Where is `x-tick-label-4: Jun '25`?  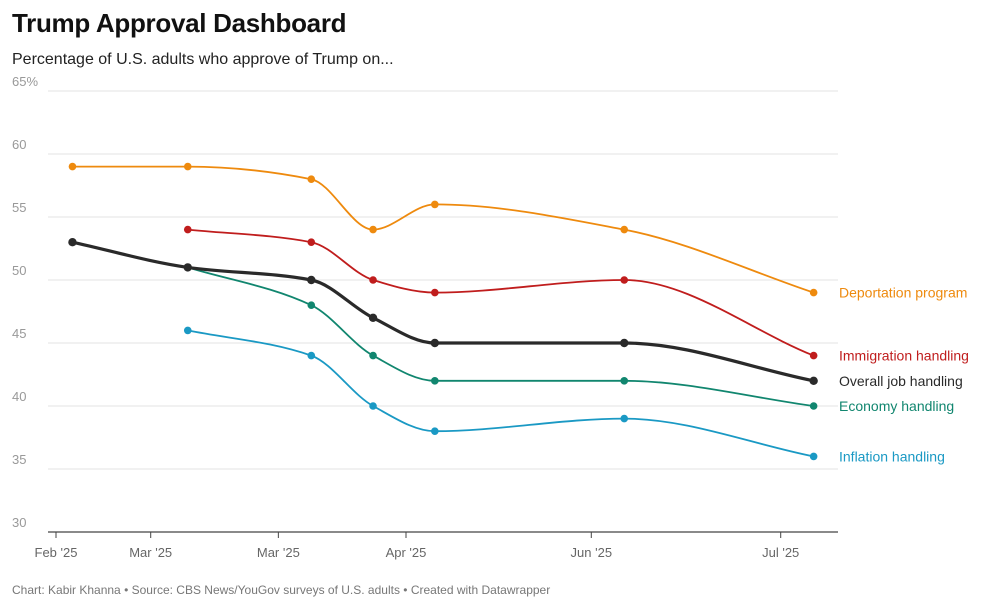
x-tick-label-4: Jun '25 is located at coordinates (592, 552).